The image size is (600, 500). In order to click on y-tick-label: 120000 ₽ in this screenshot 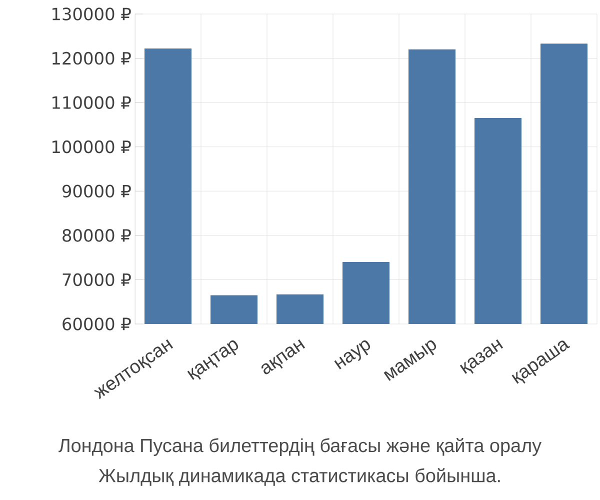, I will do `click(91, 58)`.